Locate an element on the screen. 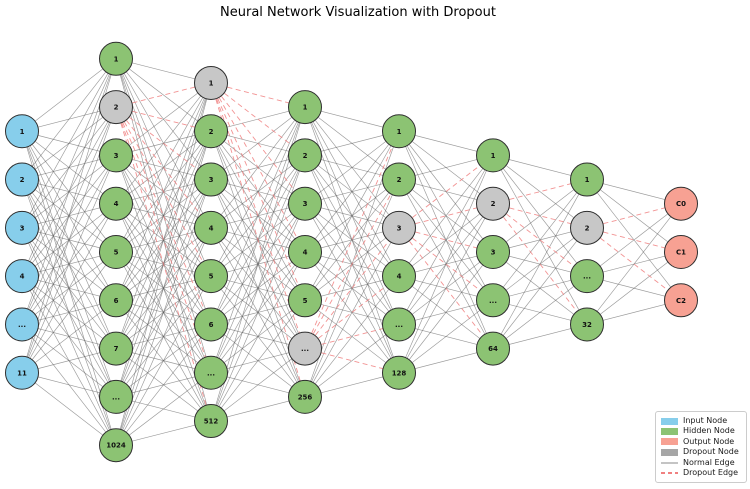 Image resolution: width=750 pixels, height=489 pixels. hidden-layer-3-node-label: 1 is located at coordinates (305, 108).